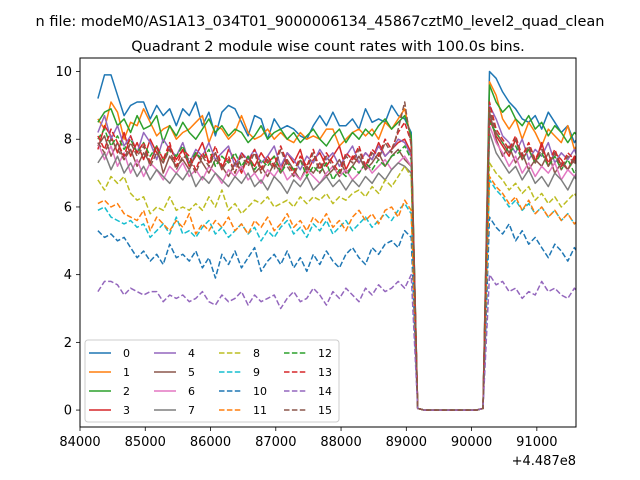 This screenshot has width=640, height=480. I want to click on legend-label-13: 13, so click(325, 372).